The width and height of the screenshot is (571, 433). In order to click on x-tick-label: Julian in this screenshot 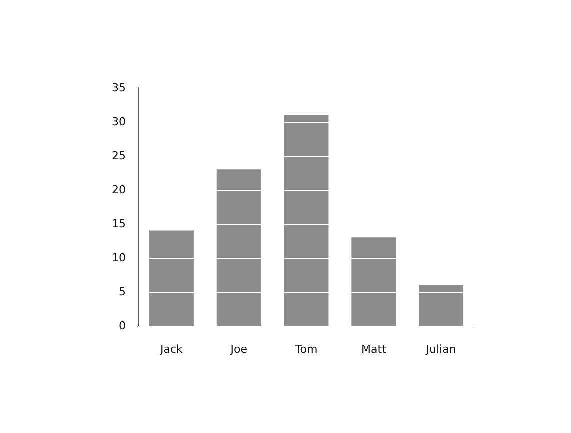, I will do `click(440, 349)`.